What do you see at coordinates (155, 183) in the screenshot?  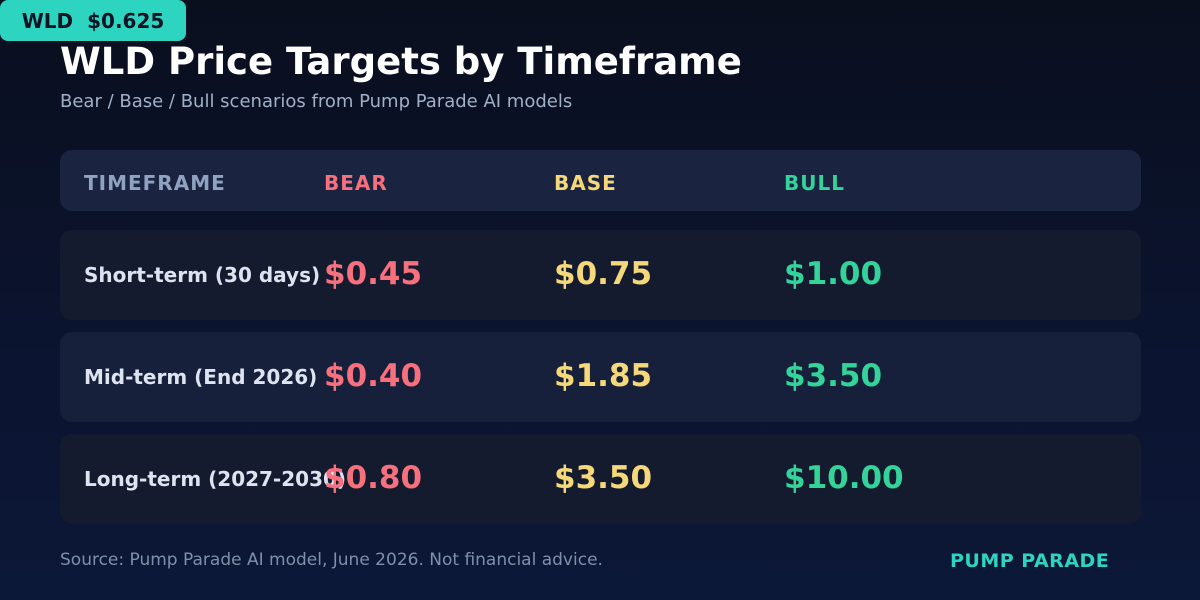 I see `column-header: TIMEFRAME` at bounding box center [155, 183].